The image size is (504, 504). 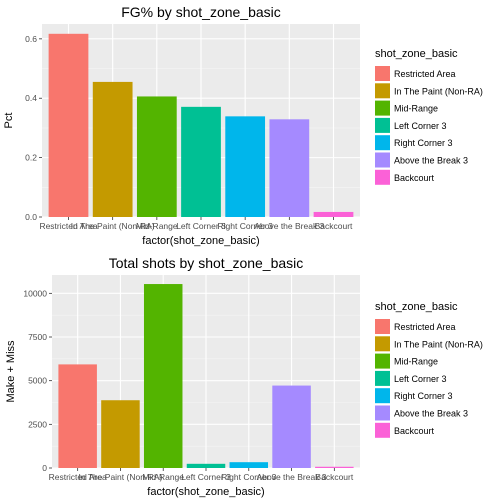 I want to click on y-tick-label: 0.4, so click(x=31, y=98).